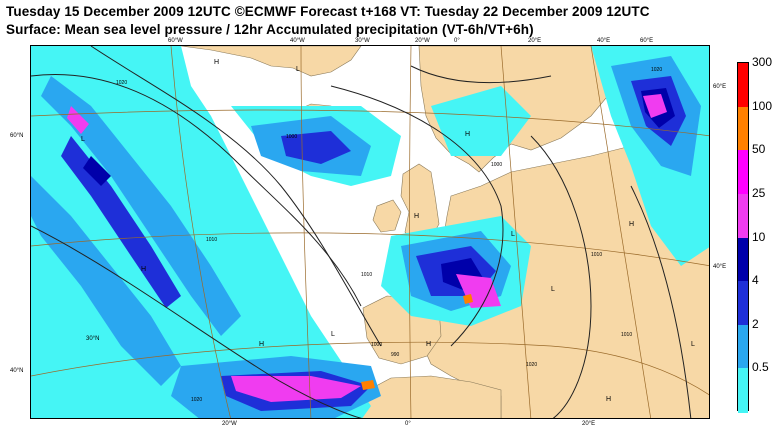  Describe the element at coordinates (755, 280) in the screenshot. I see `colorbar-label: 4` at that location.